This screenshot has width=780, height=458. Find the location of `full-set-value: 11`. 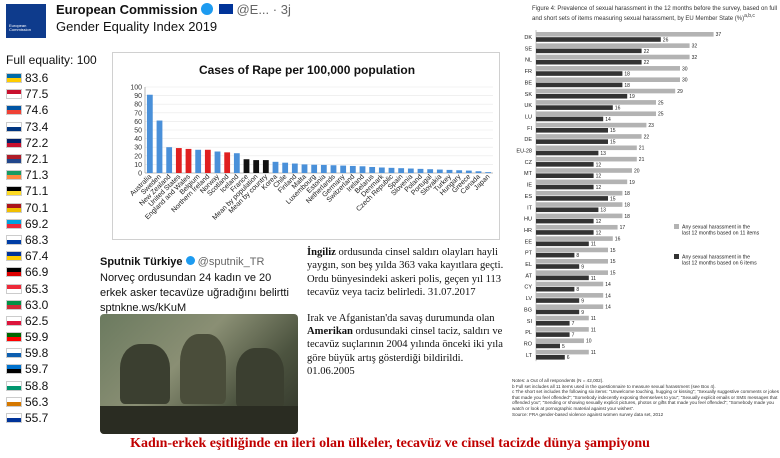

full-set-value: 11 is located at coordinates (593, 330).